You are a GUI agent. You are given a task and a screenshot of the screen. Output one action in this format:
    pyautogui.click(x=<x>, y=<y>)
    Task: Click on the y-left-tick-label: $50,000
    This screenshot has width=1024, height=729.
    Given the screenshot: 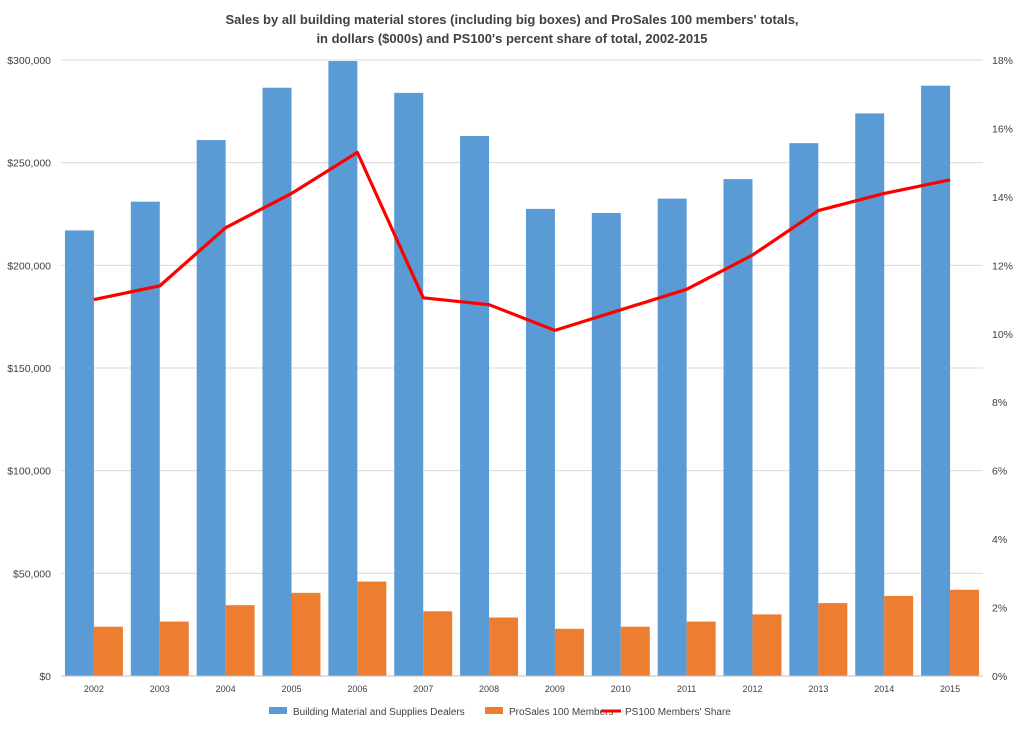 What is the action you would take?
    pyautogui.click(x=32, y=574)
    